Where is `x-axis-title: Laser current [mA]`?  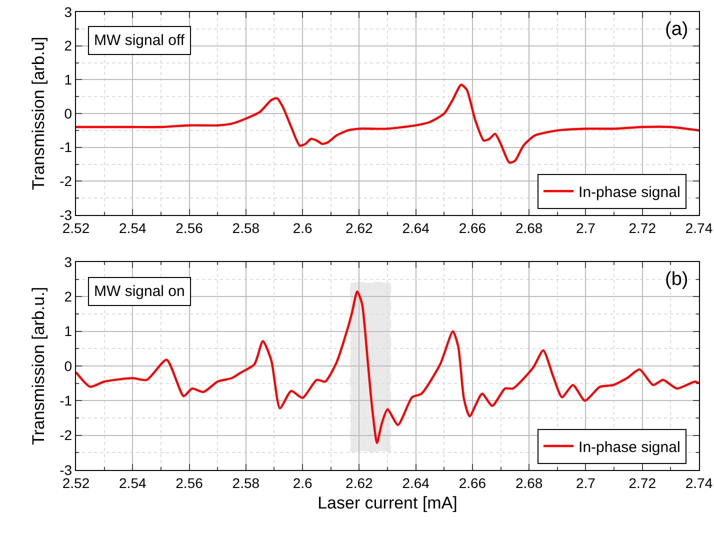
x-axis-title: Laser current [mA] is located at coordinates (388, 502).